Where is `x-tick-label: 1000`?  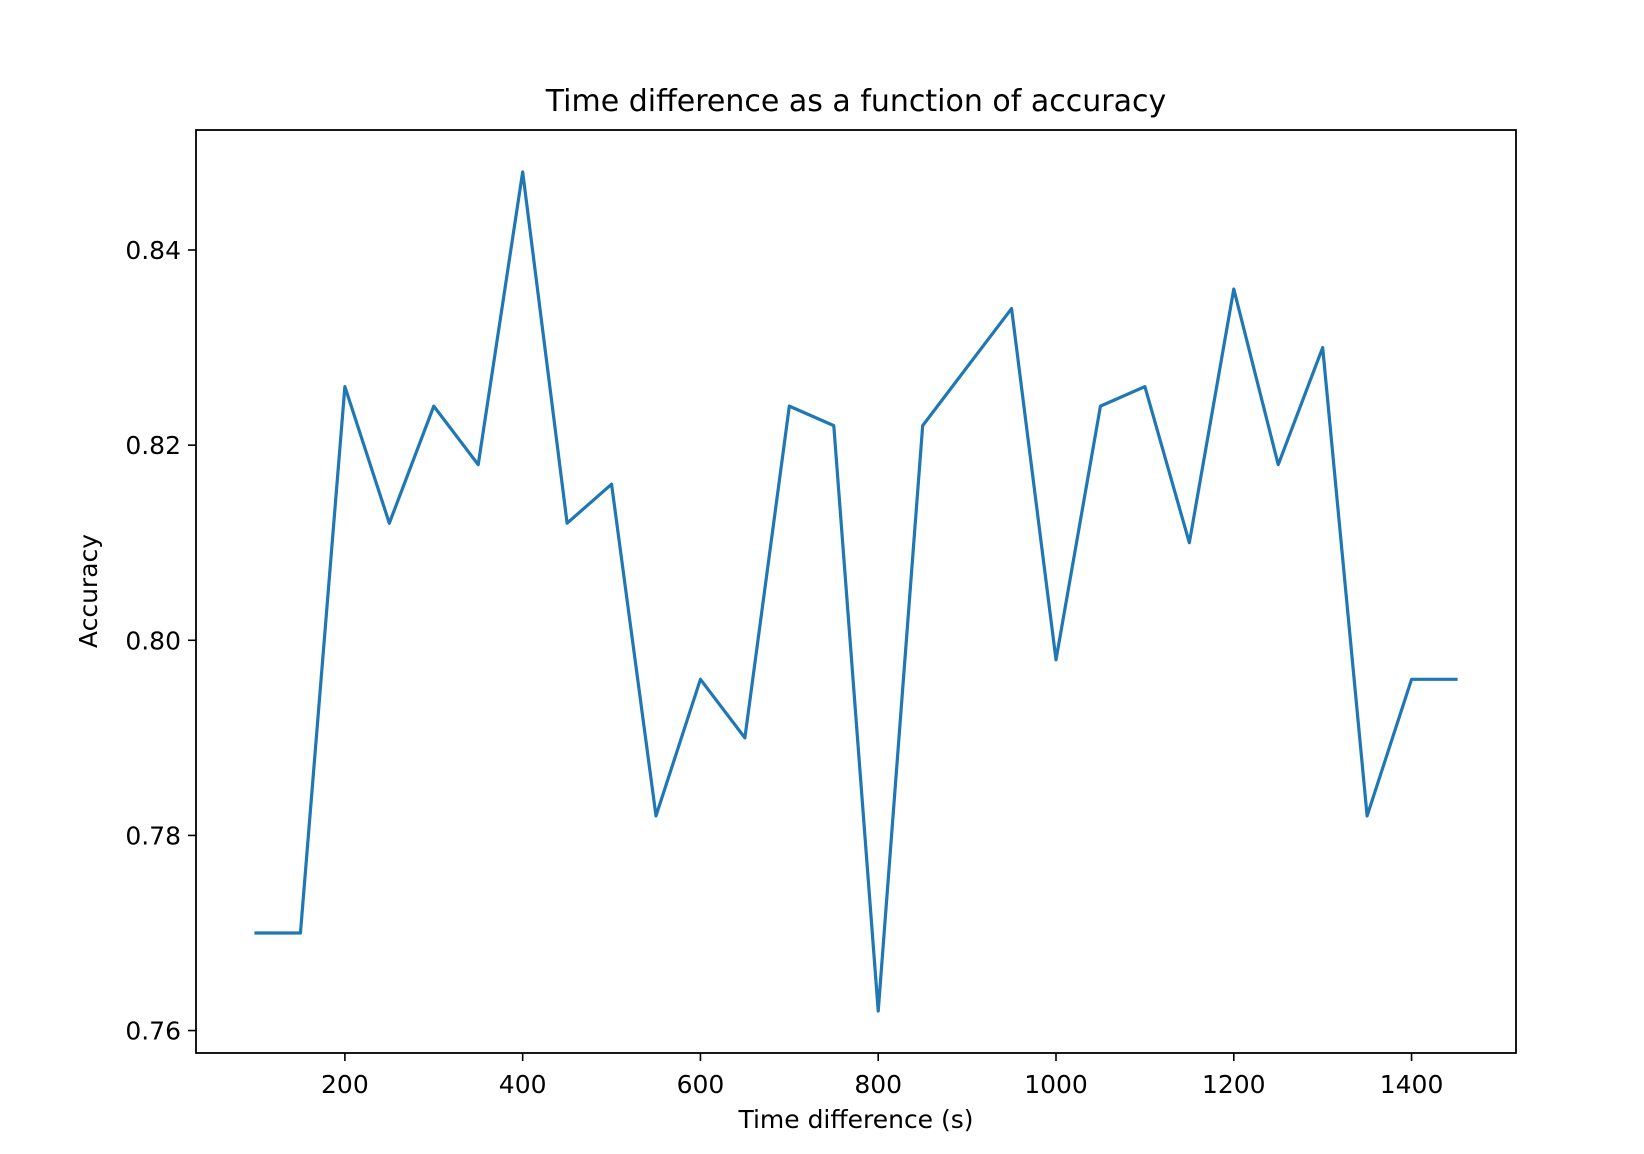
x-tick-label: 1000 is located at coordinates (1056, 1084).